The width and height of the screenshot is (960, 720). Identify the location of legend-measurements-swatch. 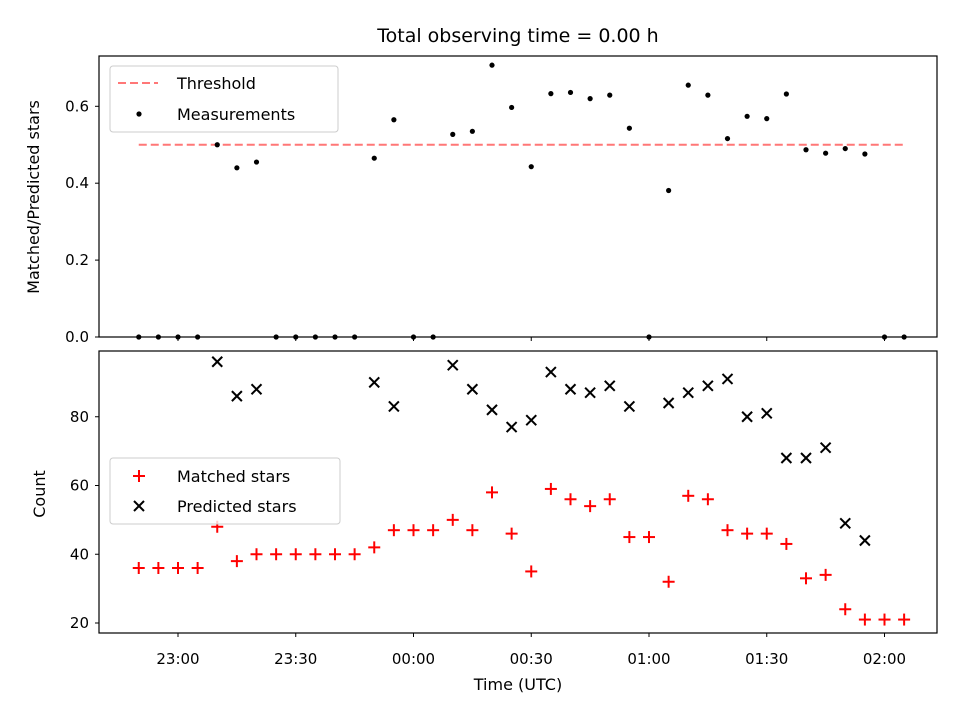
(139, 114).